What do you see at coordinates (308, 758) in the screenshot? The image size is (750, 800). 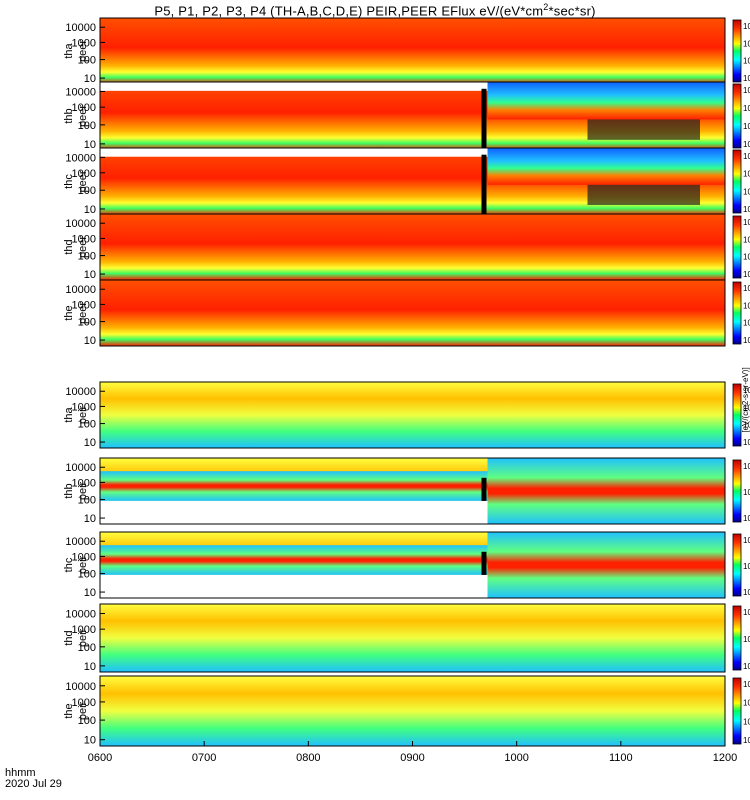 I see `x-tick-label: 0800` at bounding box center [308, 758].